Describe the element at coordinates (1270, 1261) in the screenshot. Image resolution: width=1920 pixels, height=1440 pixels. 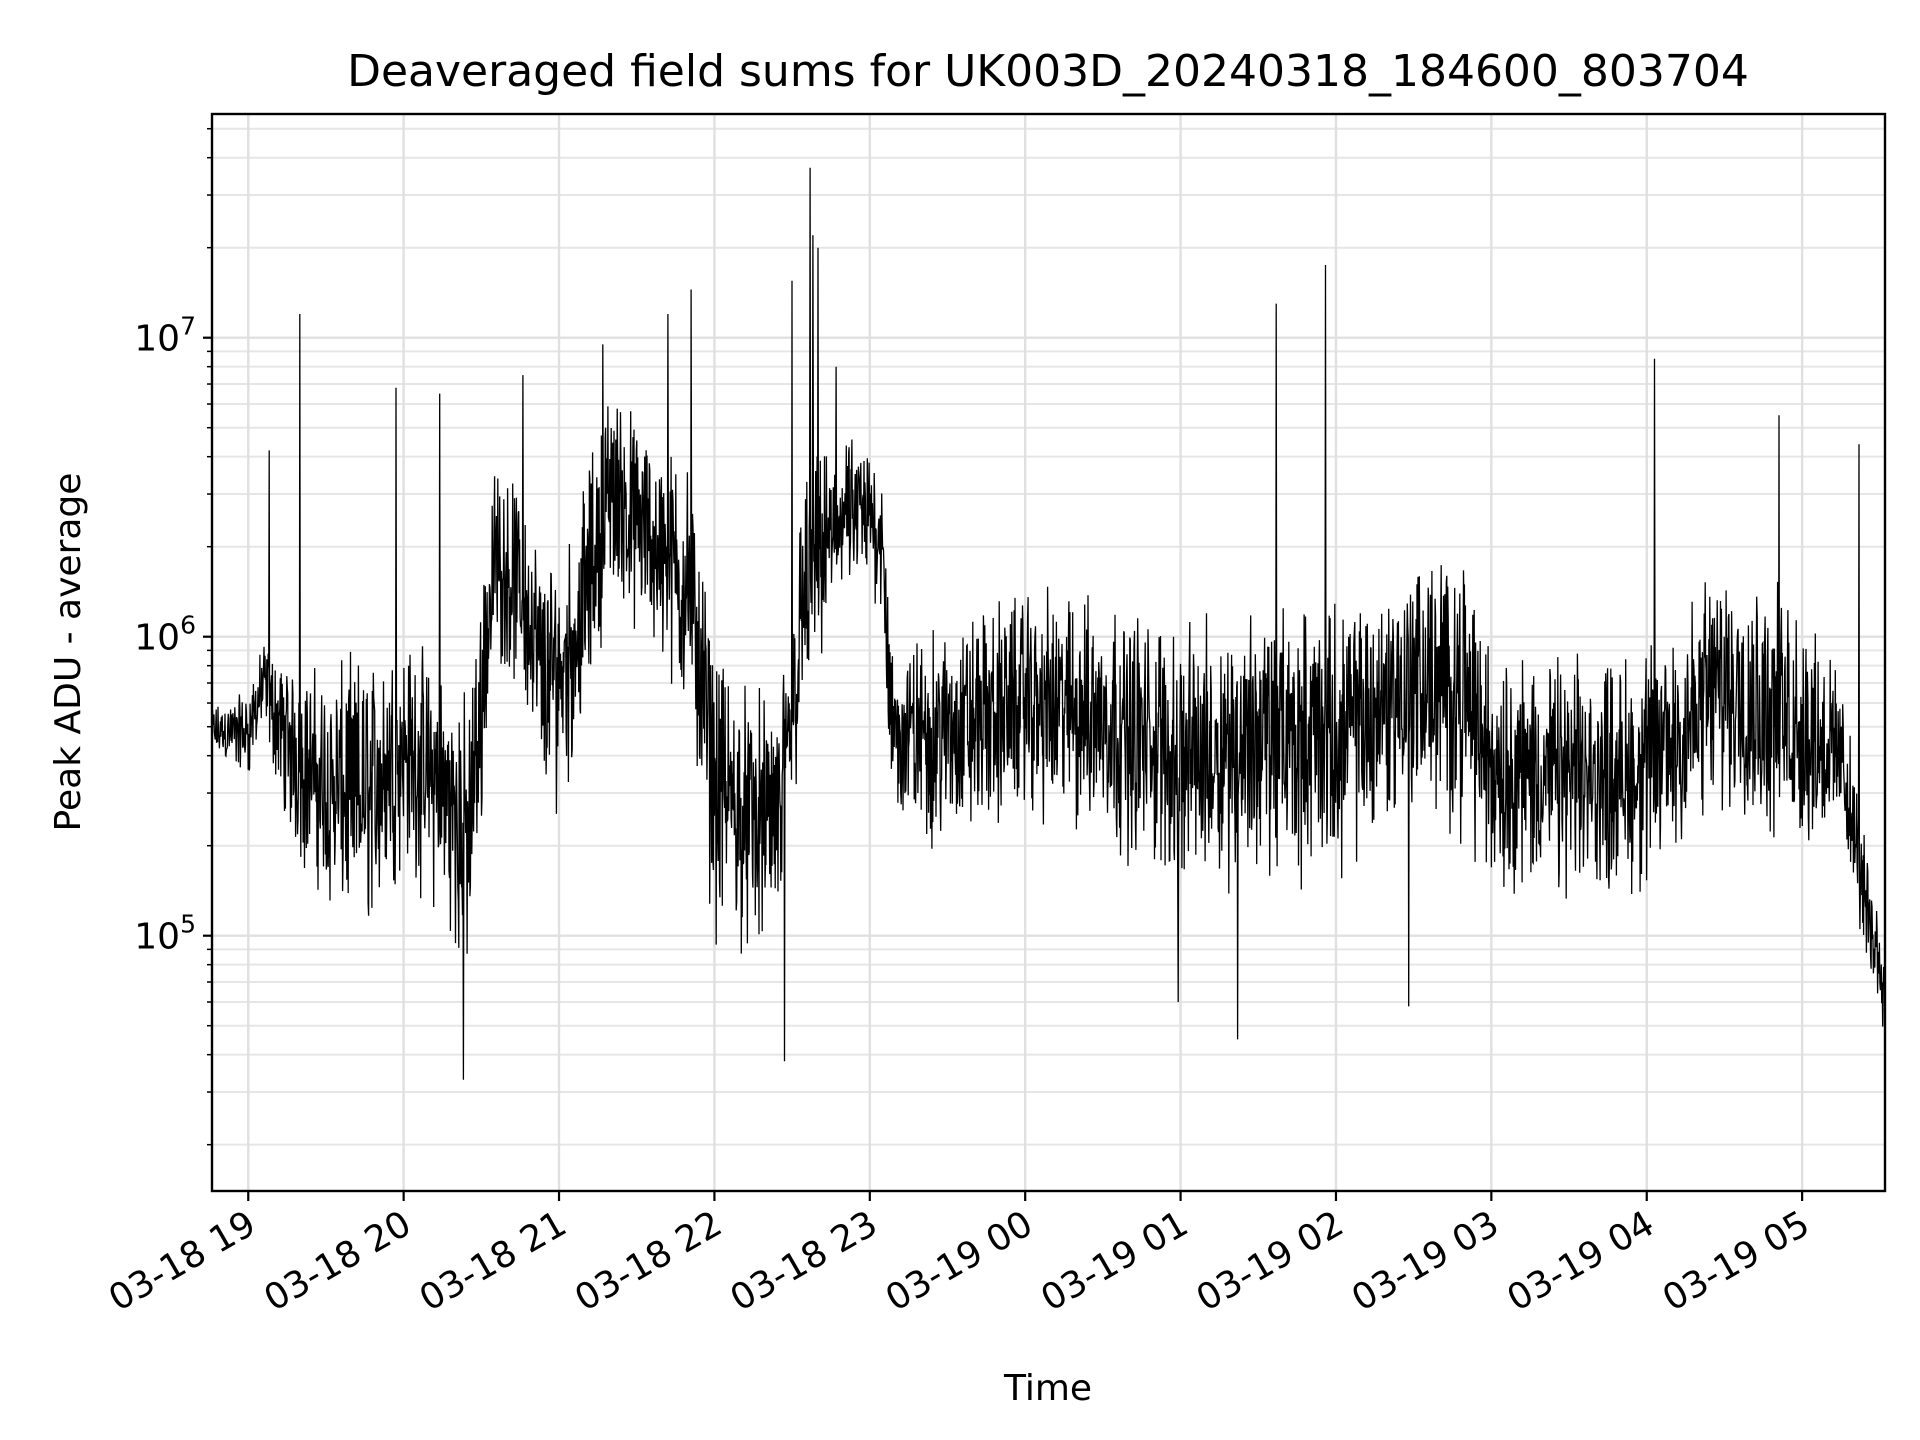
I see `x-tick-label: 03-19 02` at that location.